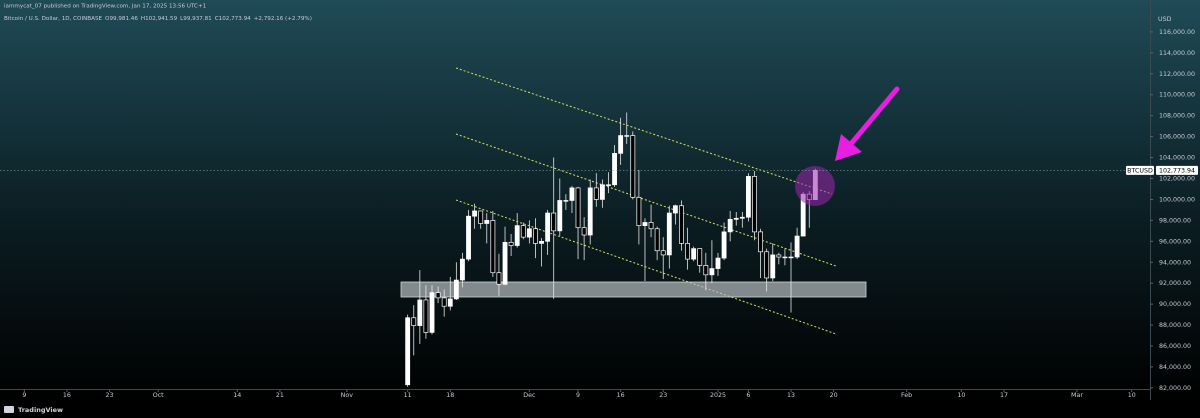  Describe the element at coordinates (847, 146) in the screenshot. I see `overlays` at that location.